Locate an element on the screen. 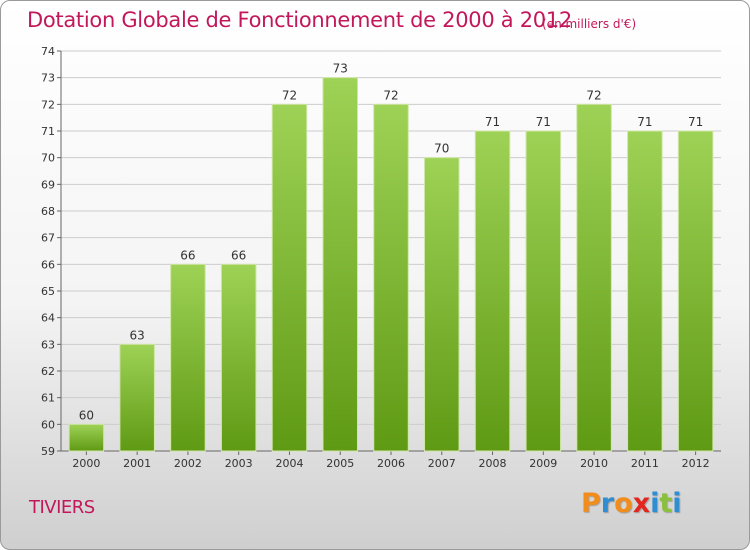  bar-value-label: 73 is located at coordinates (340, 69).